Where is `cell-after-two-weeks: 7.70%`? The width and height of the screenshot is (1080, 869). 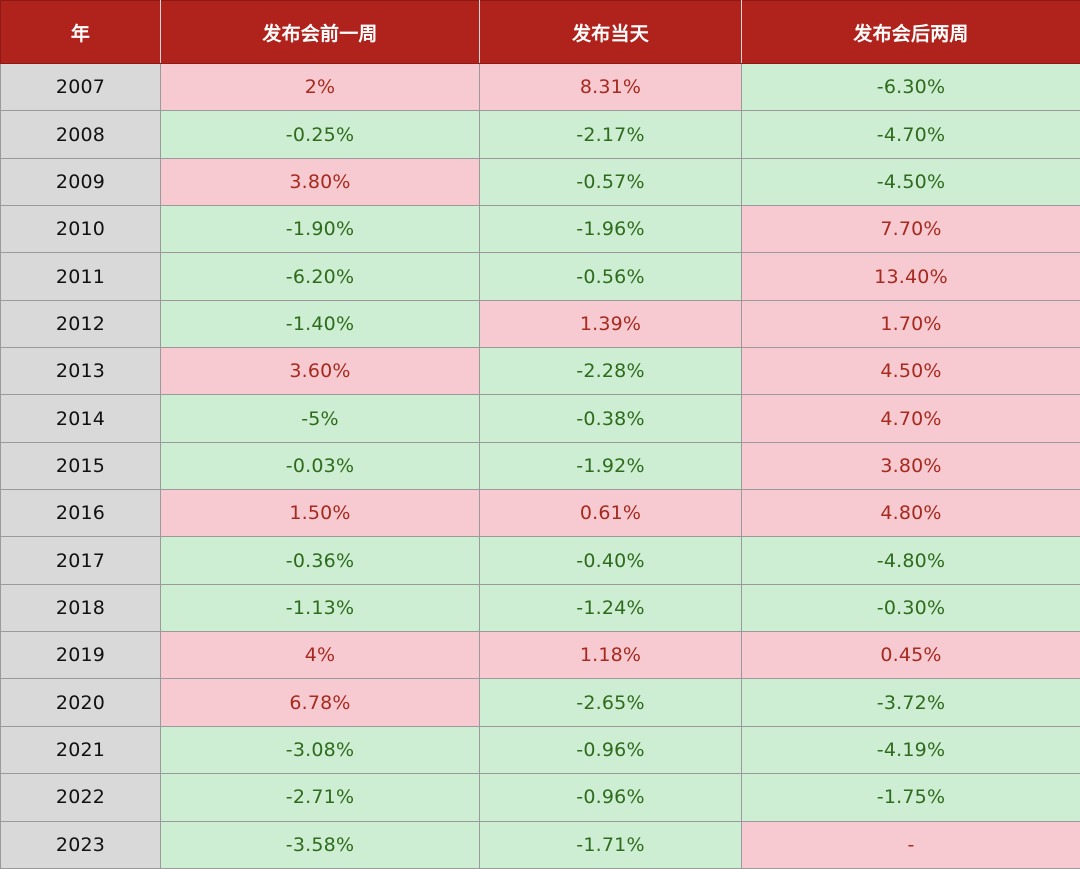 cell-after-two-weeks: 7.70% is located at coordinates (910, 229).